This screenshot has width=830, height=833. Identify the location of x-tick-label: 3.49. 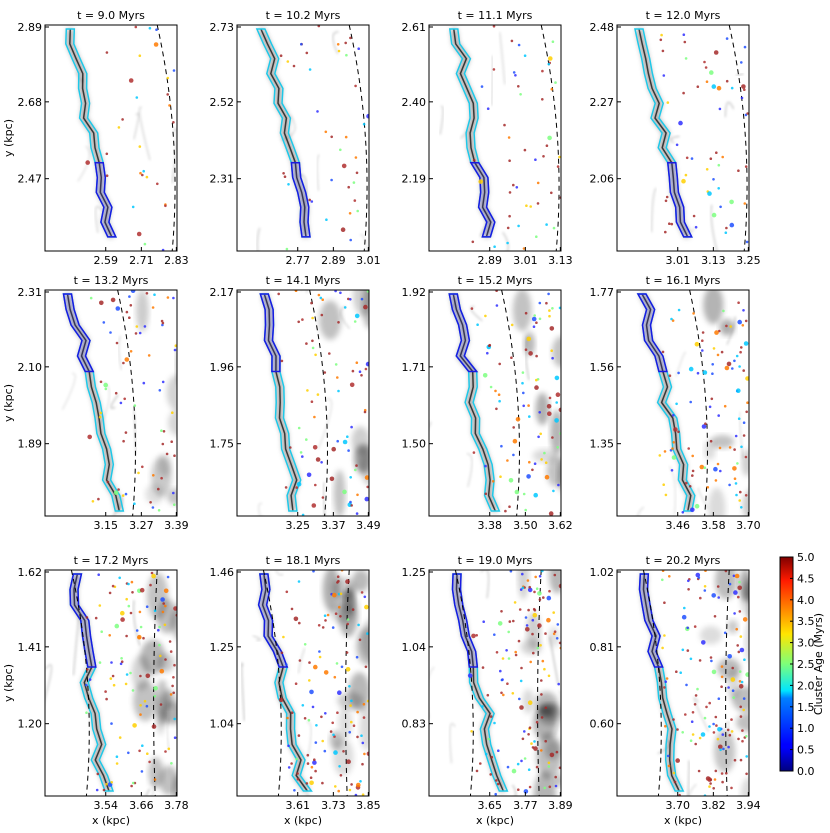
(368, 525).